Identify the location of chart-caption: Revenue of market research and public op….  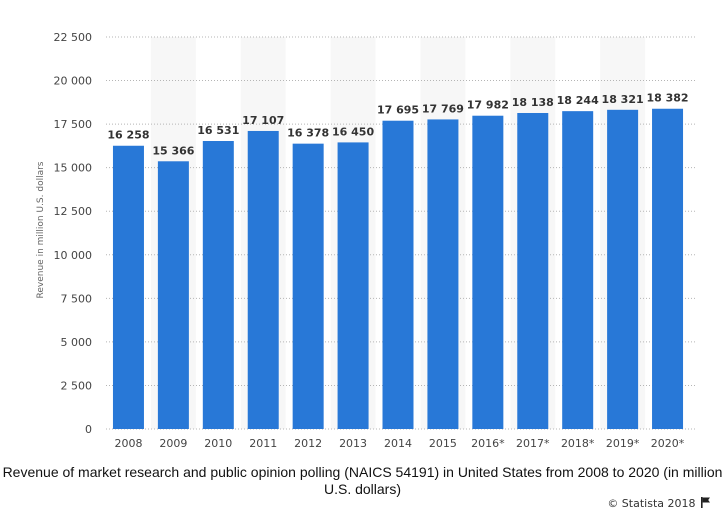
(362, 480).